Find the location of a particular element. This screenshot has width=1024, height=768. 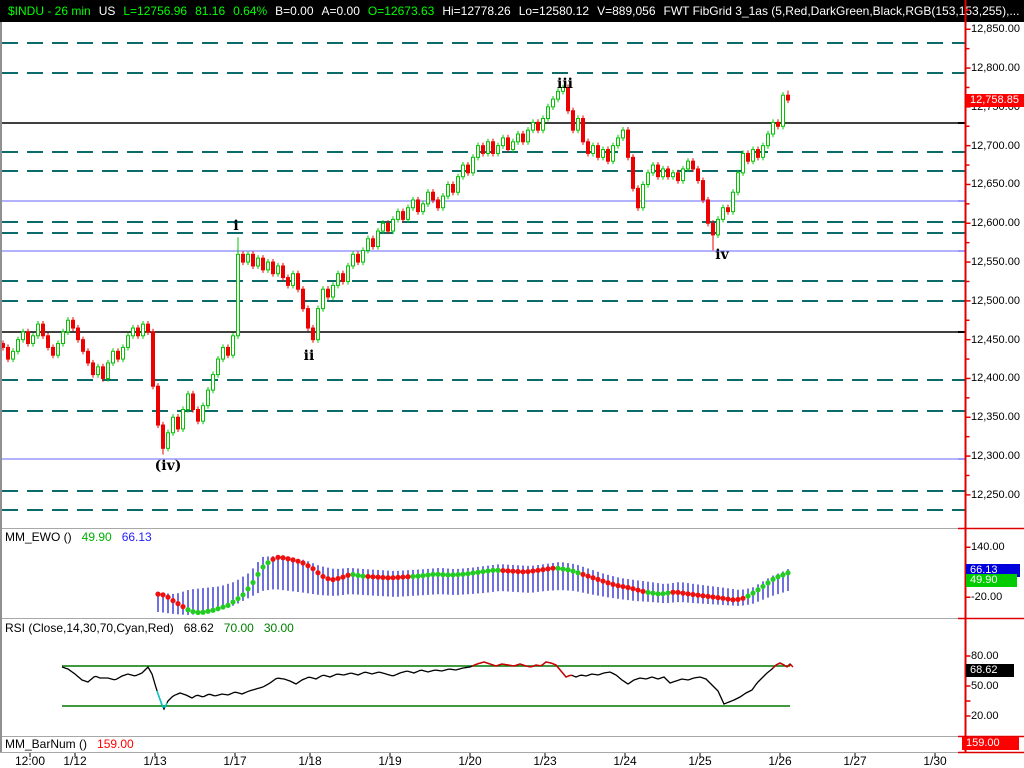

wave-annotation: iii is located at coordinates (565, 84).